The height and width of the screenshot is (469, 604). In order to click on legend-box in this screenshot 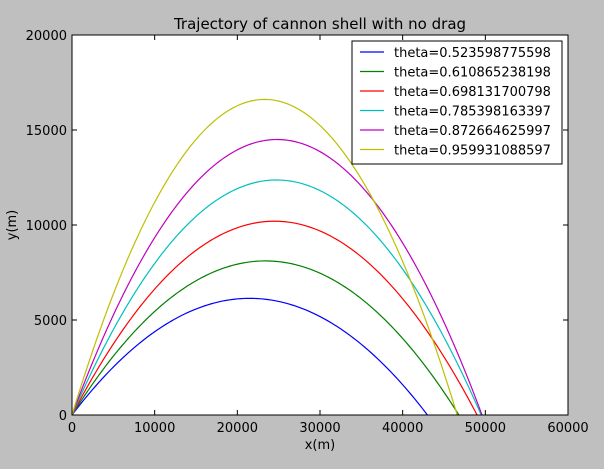, I will do `click(457, 102)`.